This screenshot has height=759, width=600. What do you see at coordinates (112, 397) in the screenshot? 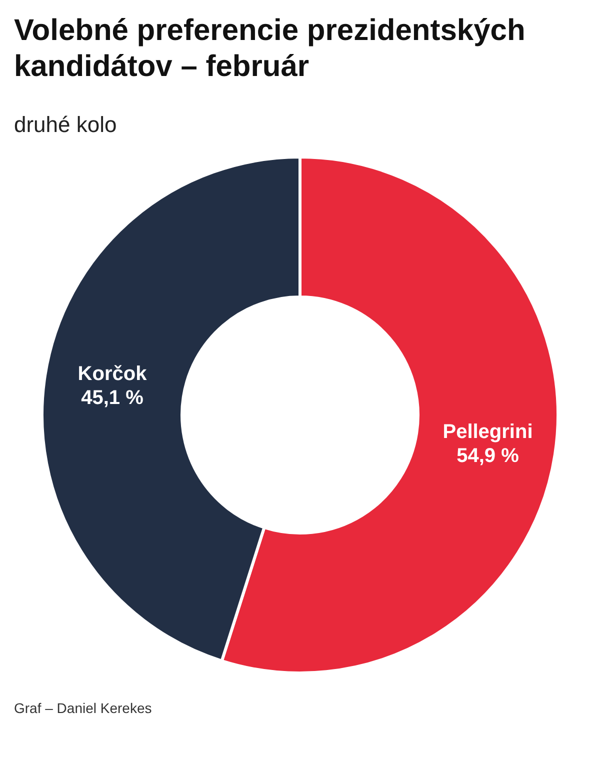
I see `data-label: 45,1 %` at bounding box center [112, 397].